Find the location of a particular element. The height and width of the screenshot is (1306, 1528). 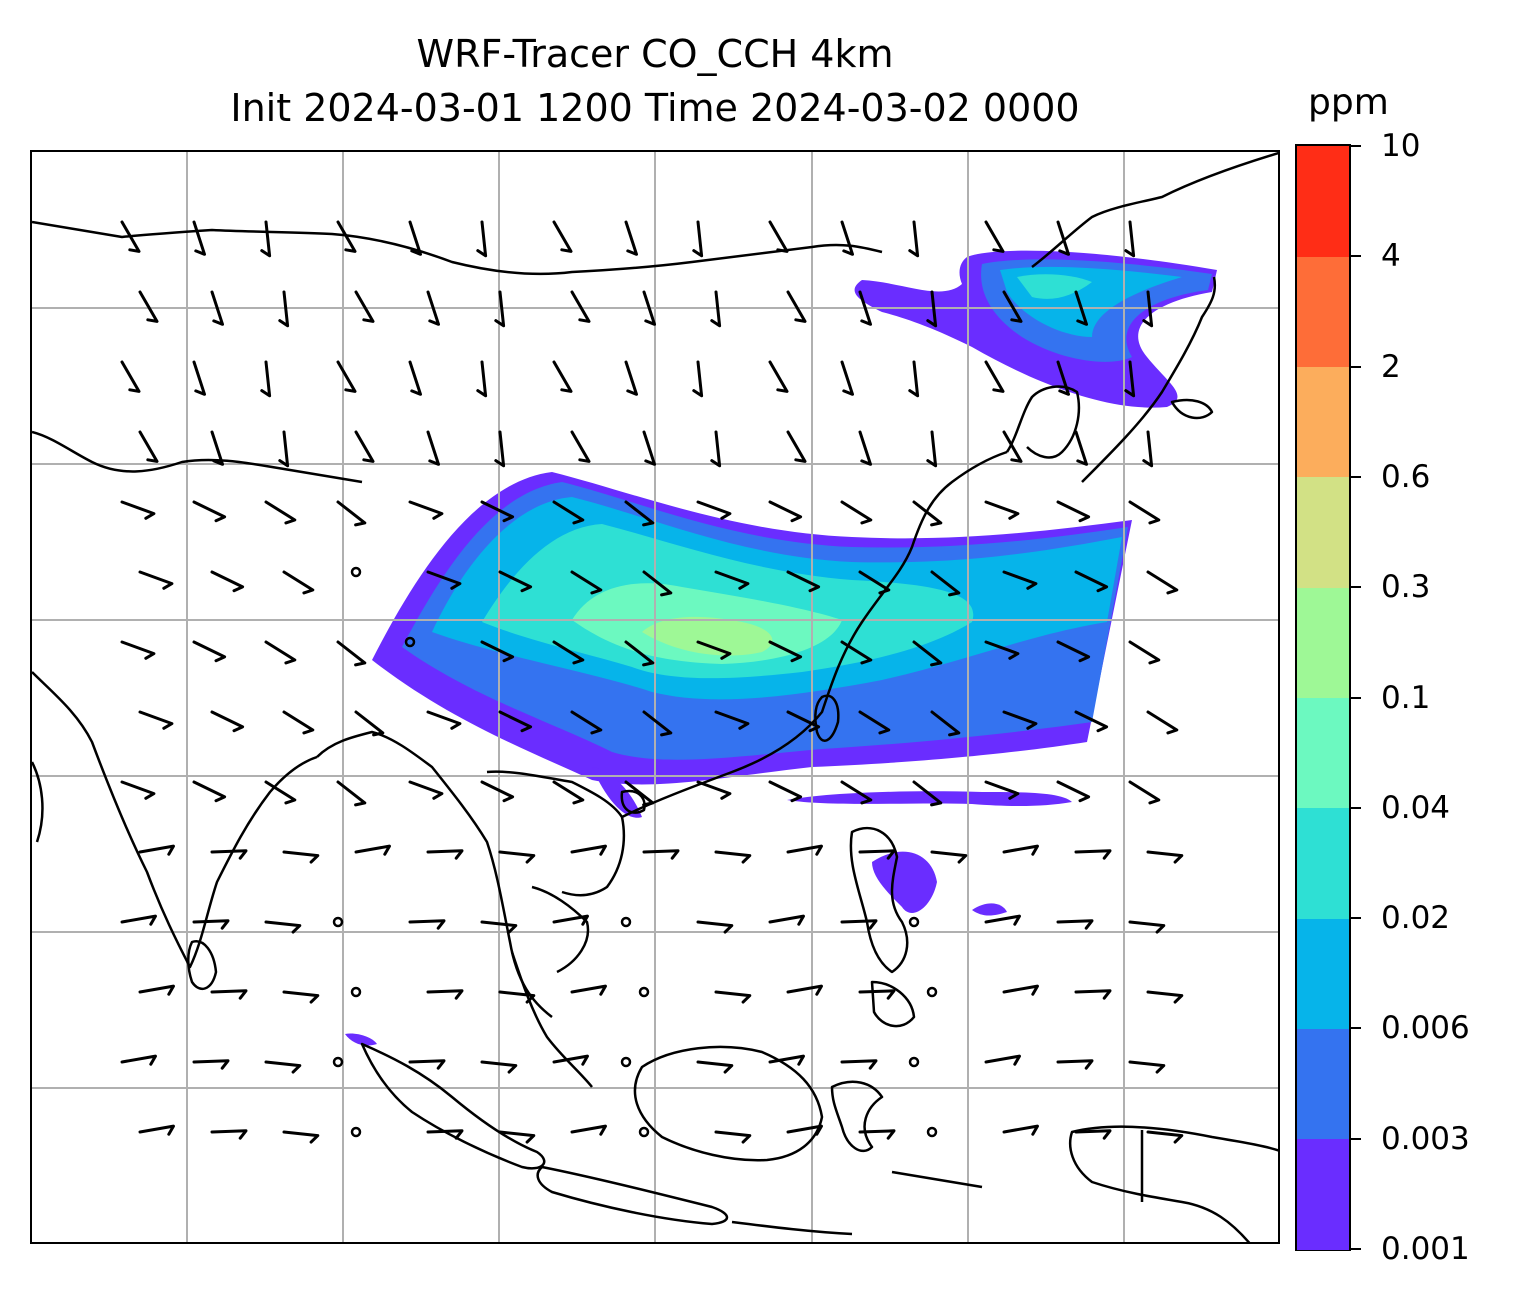

colorbar-segment is located at coordinates (1323, 1194).